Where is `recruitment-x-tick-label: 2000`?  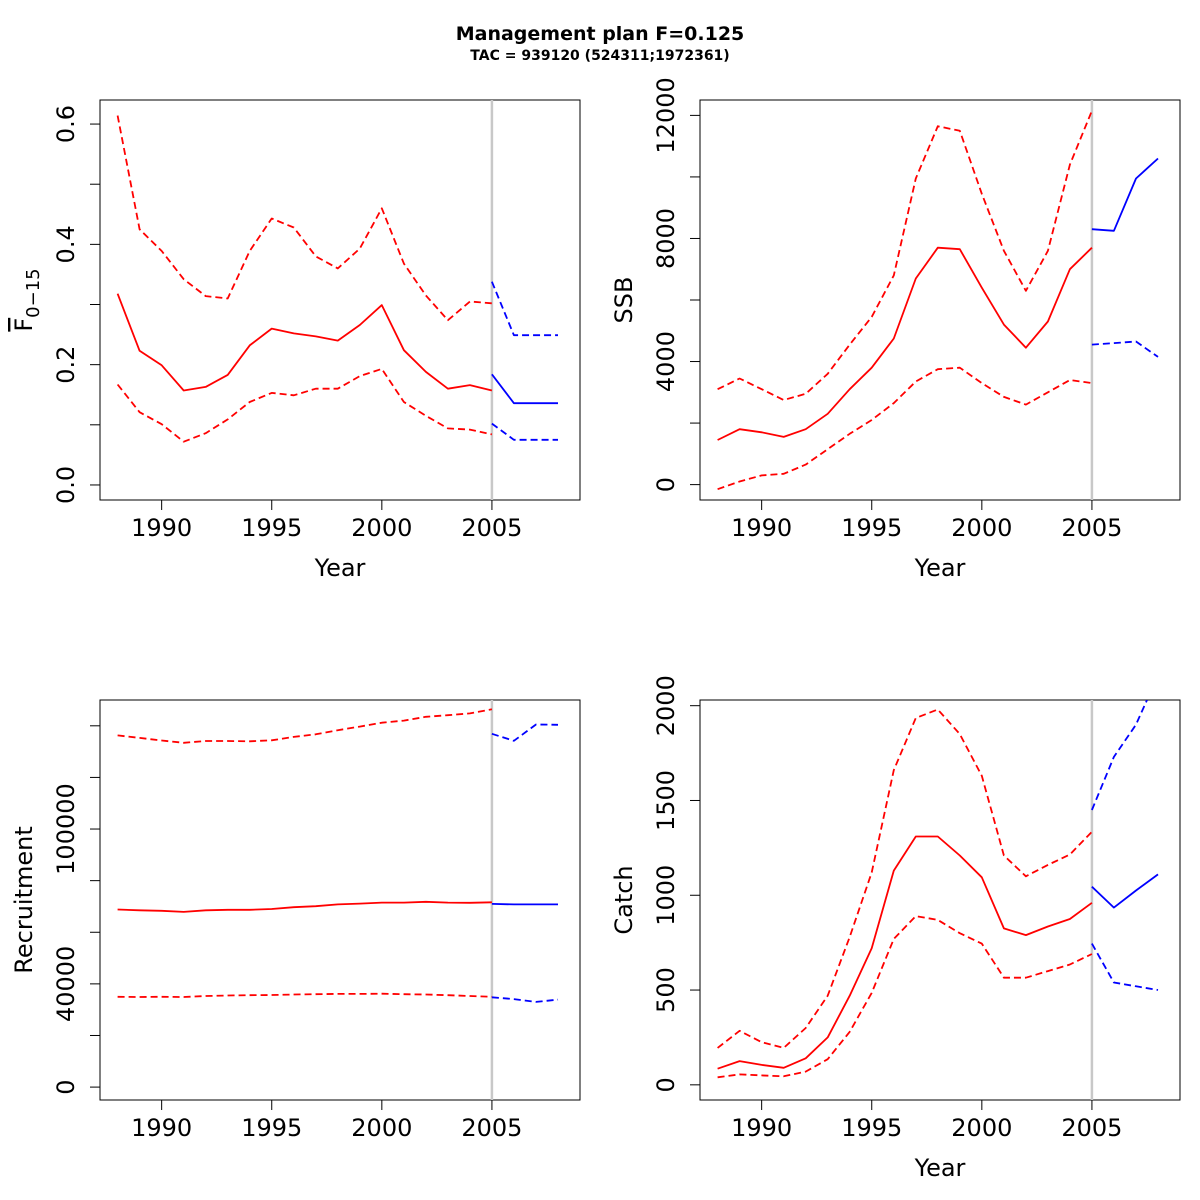
recruitment-x-tick-label: 2000 is located at coordinates (381, 1128).